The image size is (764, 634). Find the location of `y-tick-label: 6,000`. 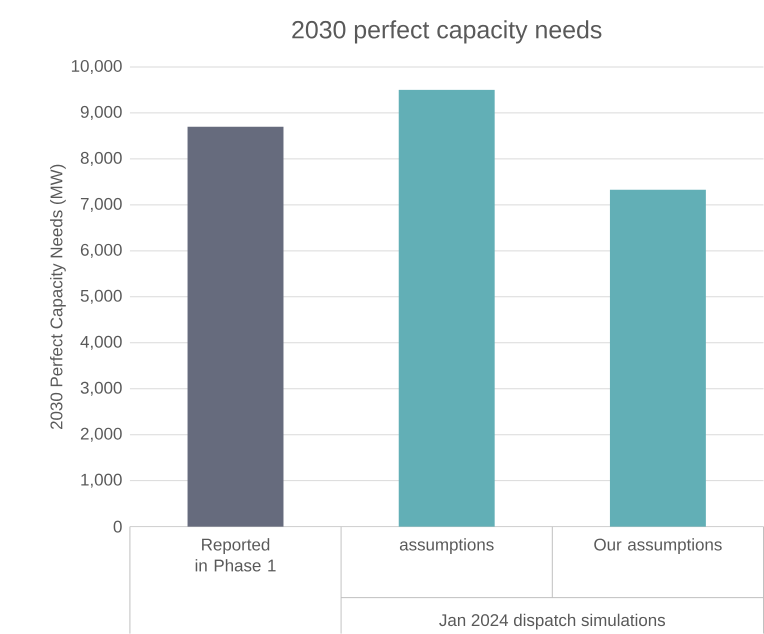

y-tick-label: 6,000 is located at coordinates (101, 251).